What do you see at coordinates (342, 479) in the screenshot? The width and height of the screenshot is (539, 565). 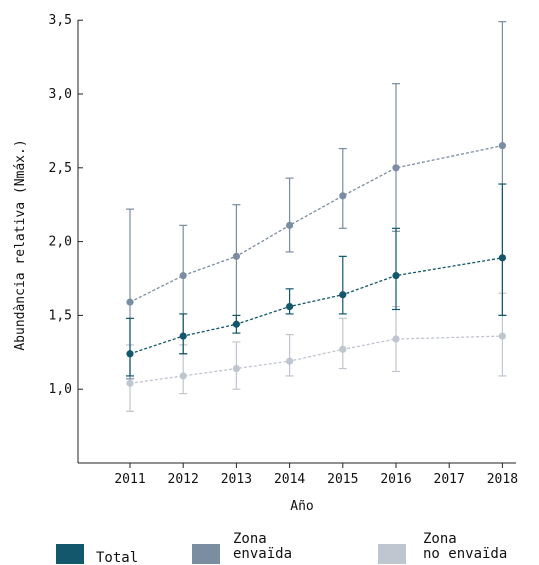 I see `x-tick-label: 2015` at bounding box center [342, 479].